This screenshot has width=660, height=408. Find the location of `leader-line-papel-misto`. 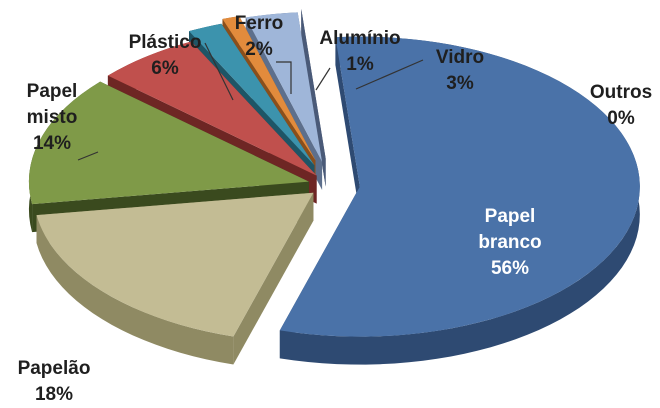

leader-line-papel-misto is located at coordinates (88, 156).